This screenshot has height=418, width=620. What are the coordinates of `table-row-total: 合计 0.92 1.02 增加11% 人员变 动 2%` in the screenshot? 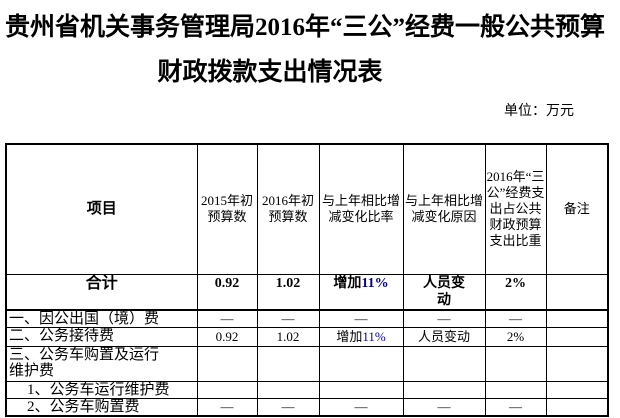 It's located at (307, 292).